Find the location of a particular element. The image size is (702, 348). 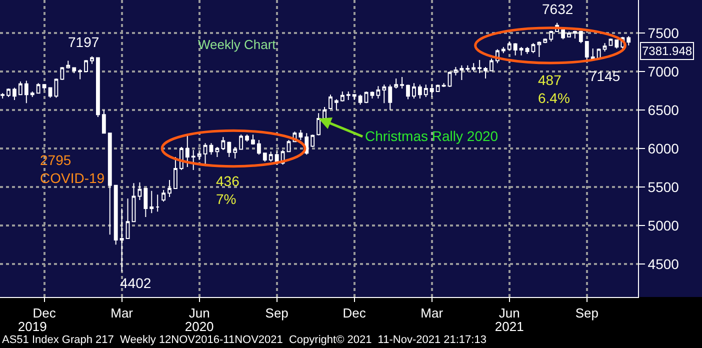

annotation: 7632 is located at coordinates (558, 9).